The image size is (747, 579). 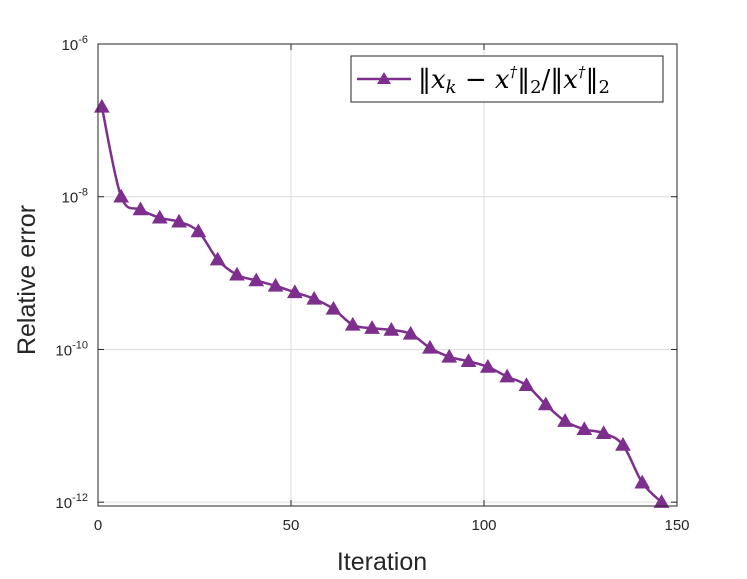 What do you see at coordinates (71, 502) in the screenshot?
I see `y-tick-label: 10⁻¹²` at bounding box center [71, 502].